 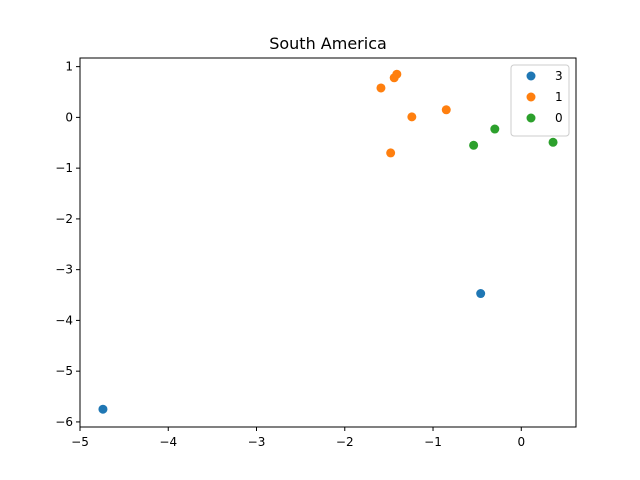 I want to click on y-tick-label: −5, so click(x=64, y=371).